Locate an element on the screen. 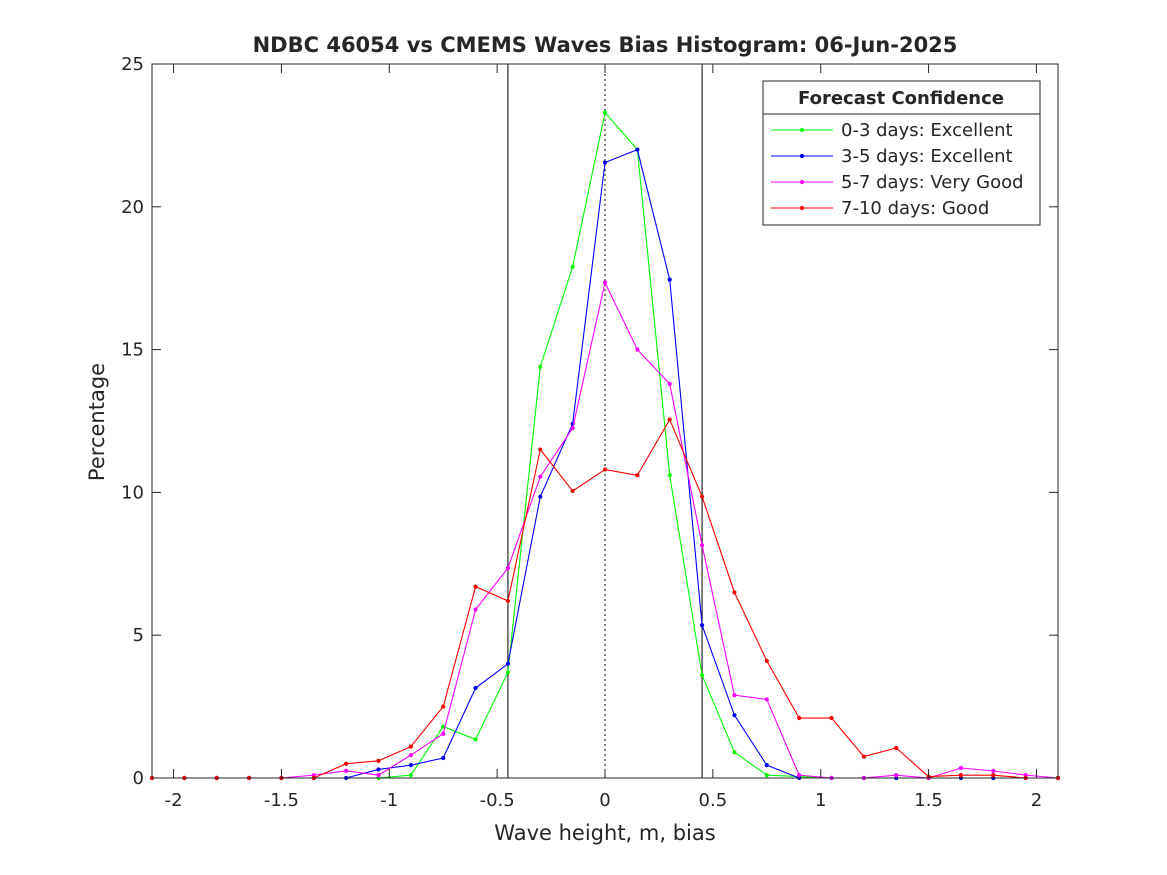 The image size is (1167, 875). legend-label-1: 3-5 days: Excellent is located at coordinates (927, 156).